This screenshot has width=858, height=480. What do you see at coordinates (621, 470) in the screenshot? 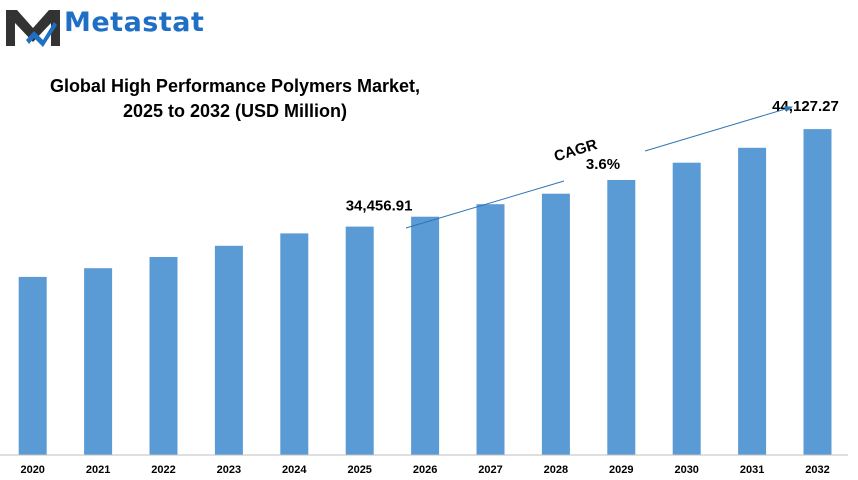
I see `x-tick-2029: 2029` at bounding box center [621, 470].